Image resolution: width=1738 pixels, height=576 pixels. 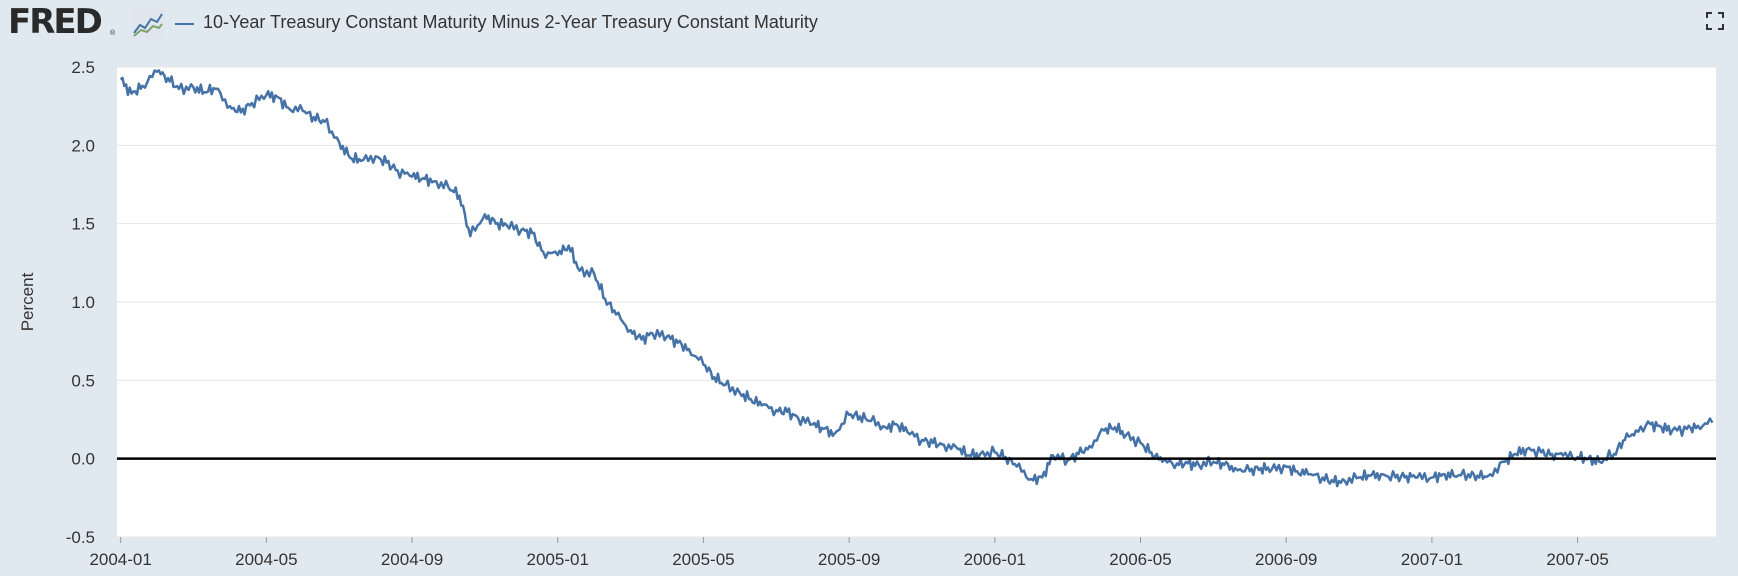 What do you see at coordinates (83, 224) in the screenshot?
I see `y-tick-label: 1.5` at bounding box center [83, 224].